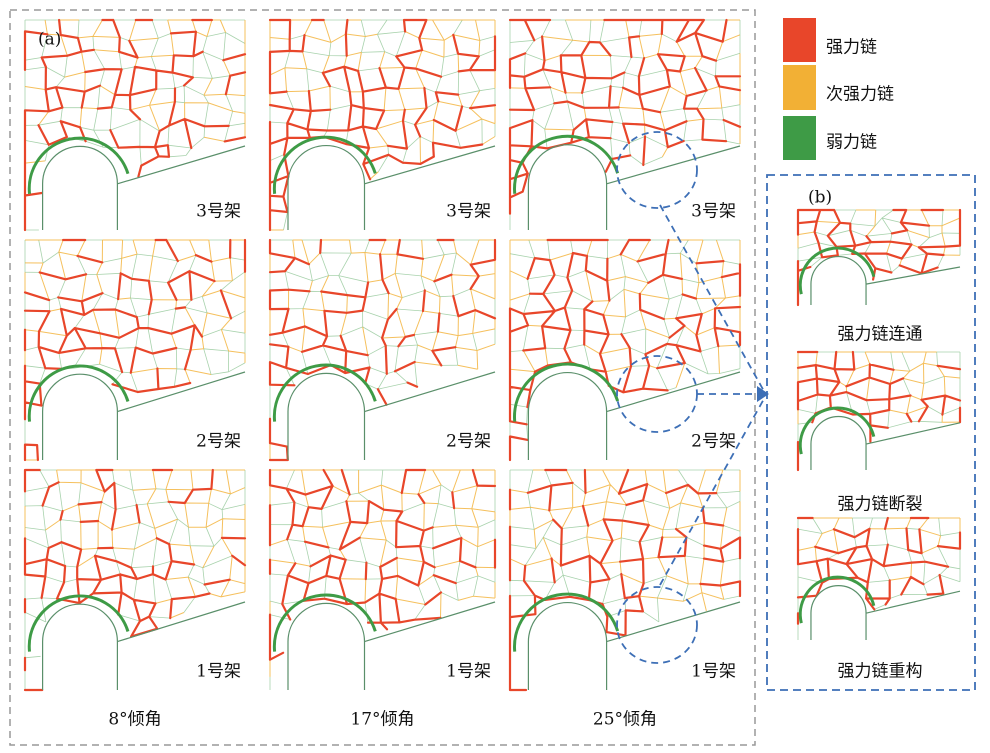 The width and height of the screenshot is (990, 753). Describe the element at coordinates (820, 198) in the screenshot. I see `panel-label: (b)` at that location.